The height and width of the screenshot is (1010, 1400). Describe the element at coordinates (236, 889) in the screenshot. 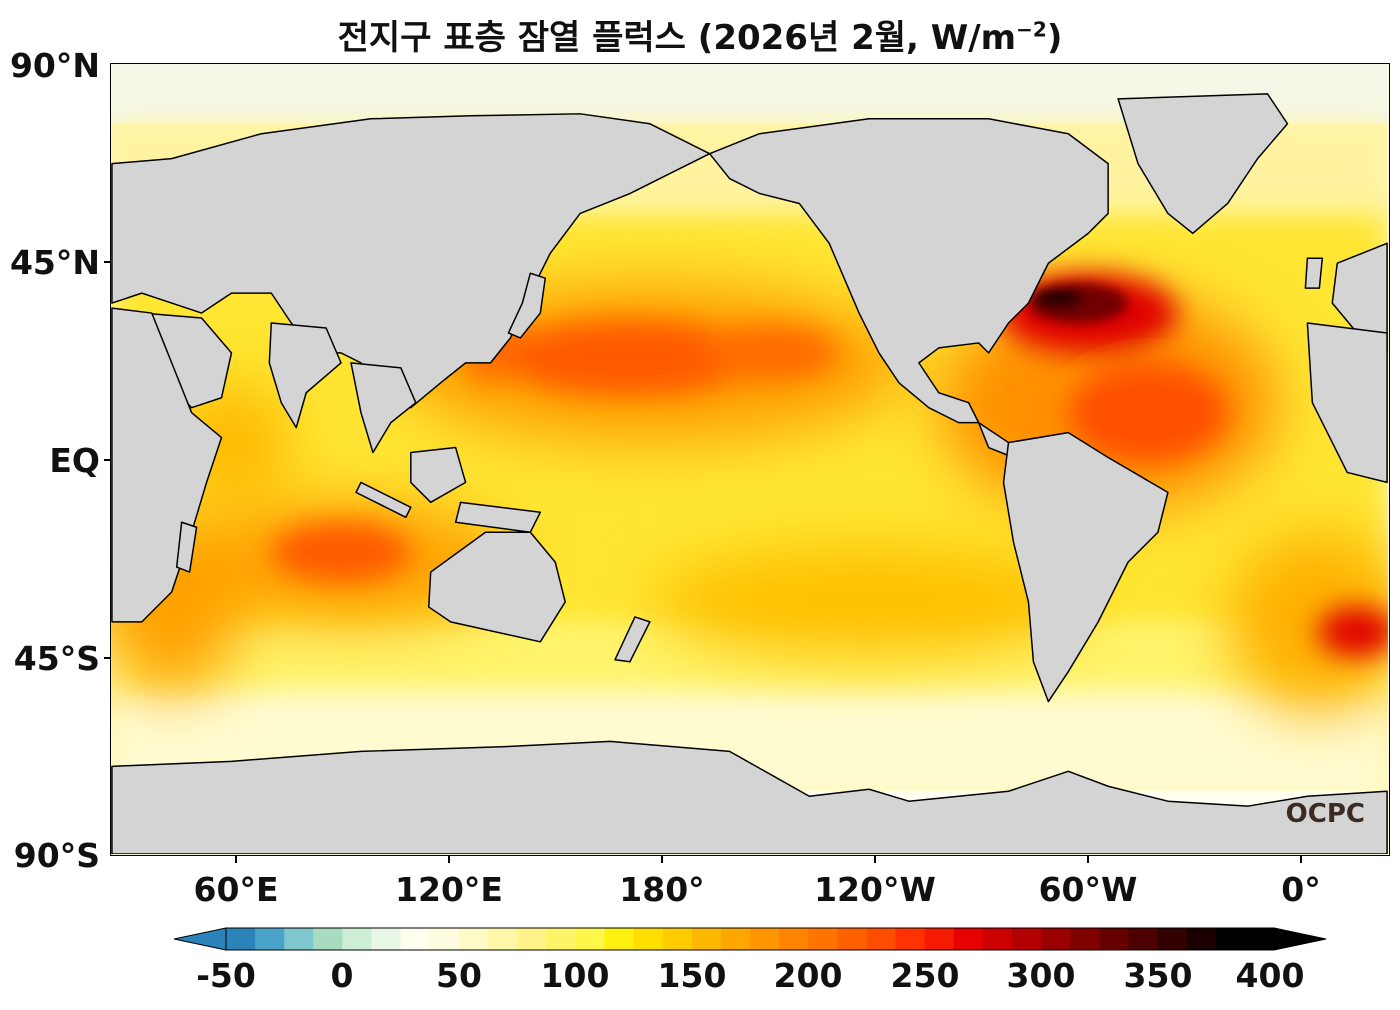

I see `lon-label-60e: 60°E` at that location.